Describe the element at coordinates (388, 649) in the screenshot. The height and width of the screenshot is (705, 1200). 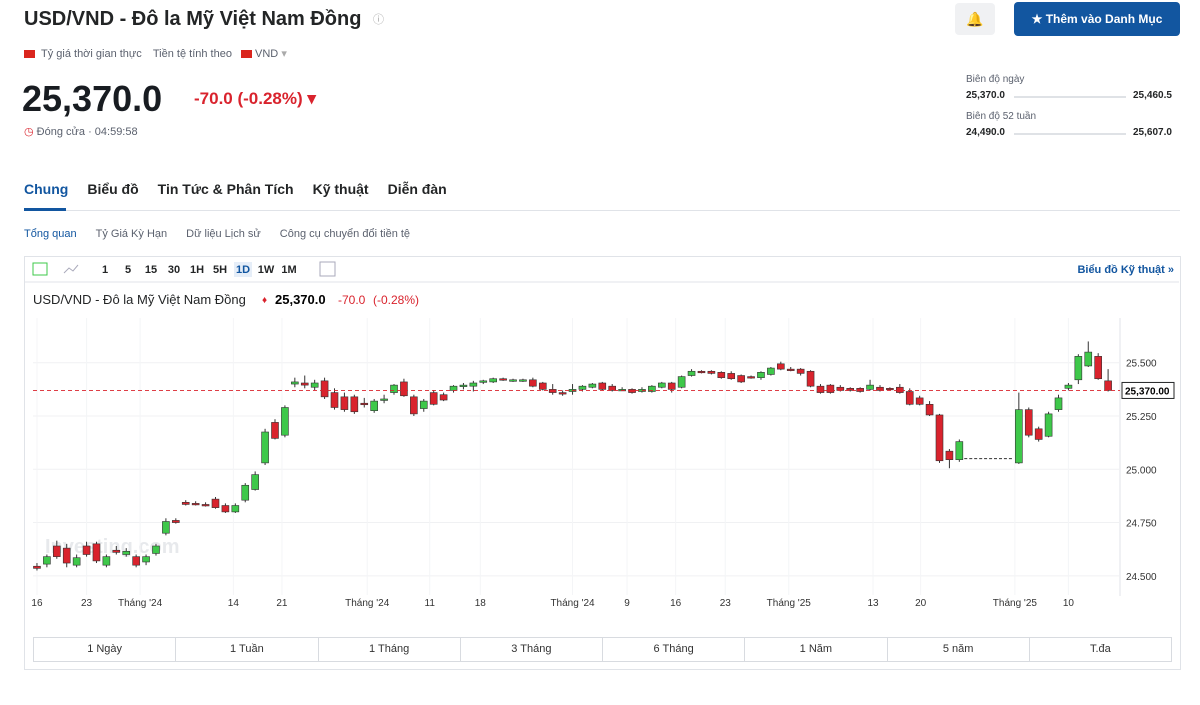
I see `period: 1 Tháng` at that location.